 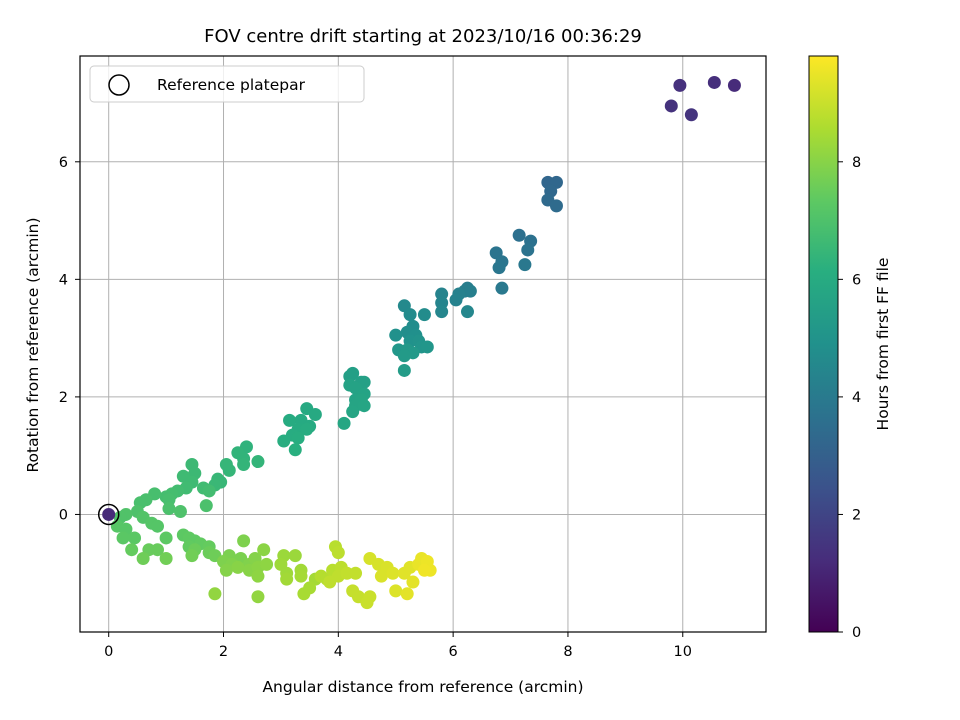 What do you see at coordinates (883, 344) in the screenshot?
I see `colorbar-label: Hours from first FF file` at bounding box center [883, 344].